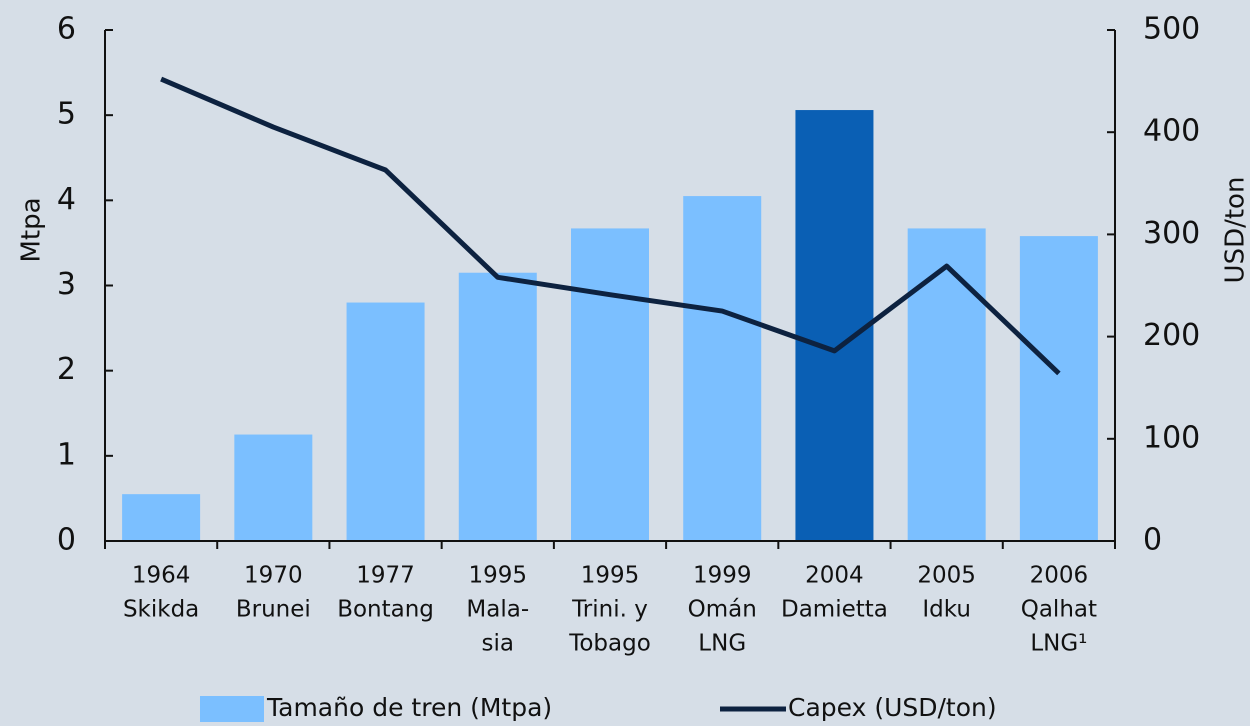  I want to click on y-tick-label: 2, so click(66, 369).